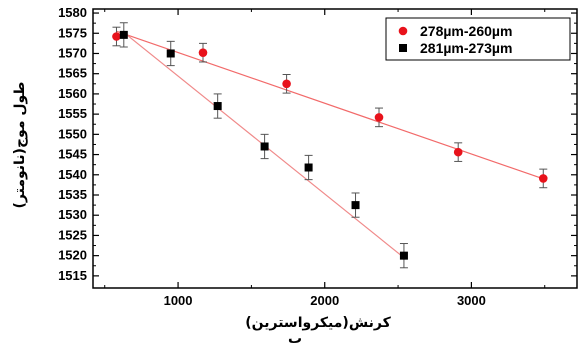 The width and height of the screenshot is (580, 343). I want to click on y-tick-label: 1550, so click(72, 133).